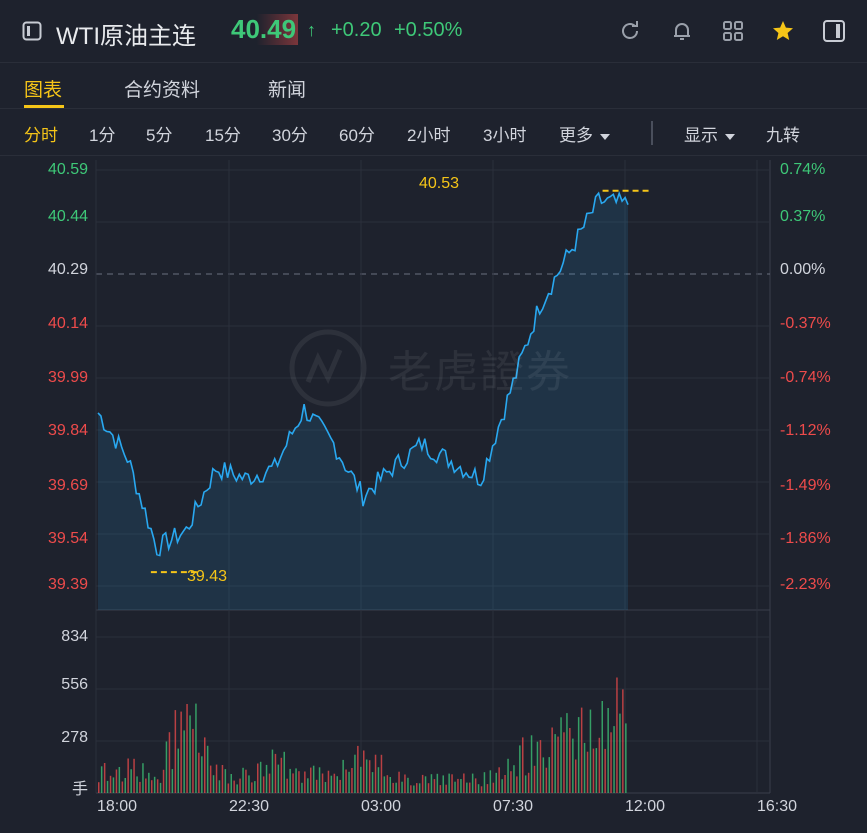  What do you see at coordinates (162, 90) in the screenshot?
I see `tab-contract-info: 合约资料` at bounding box center [162, 90].